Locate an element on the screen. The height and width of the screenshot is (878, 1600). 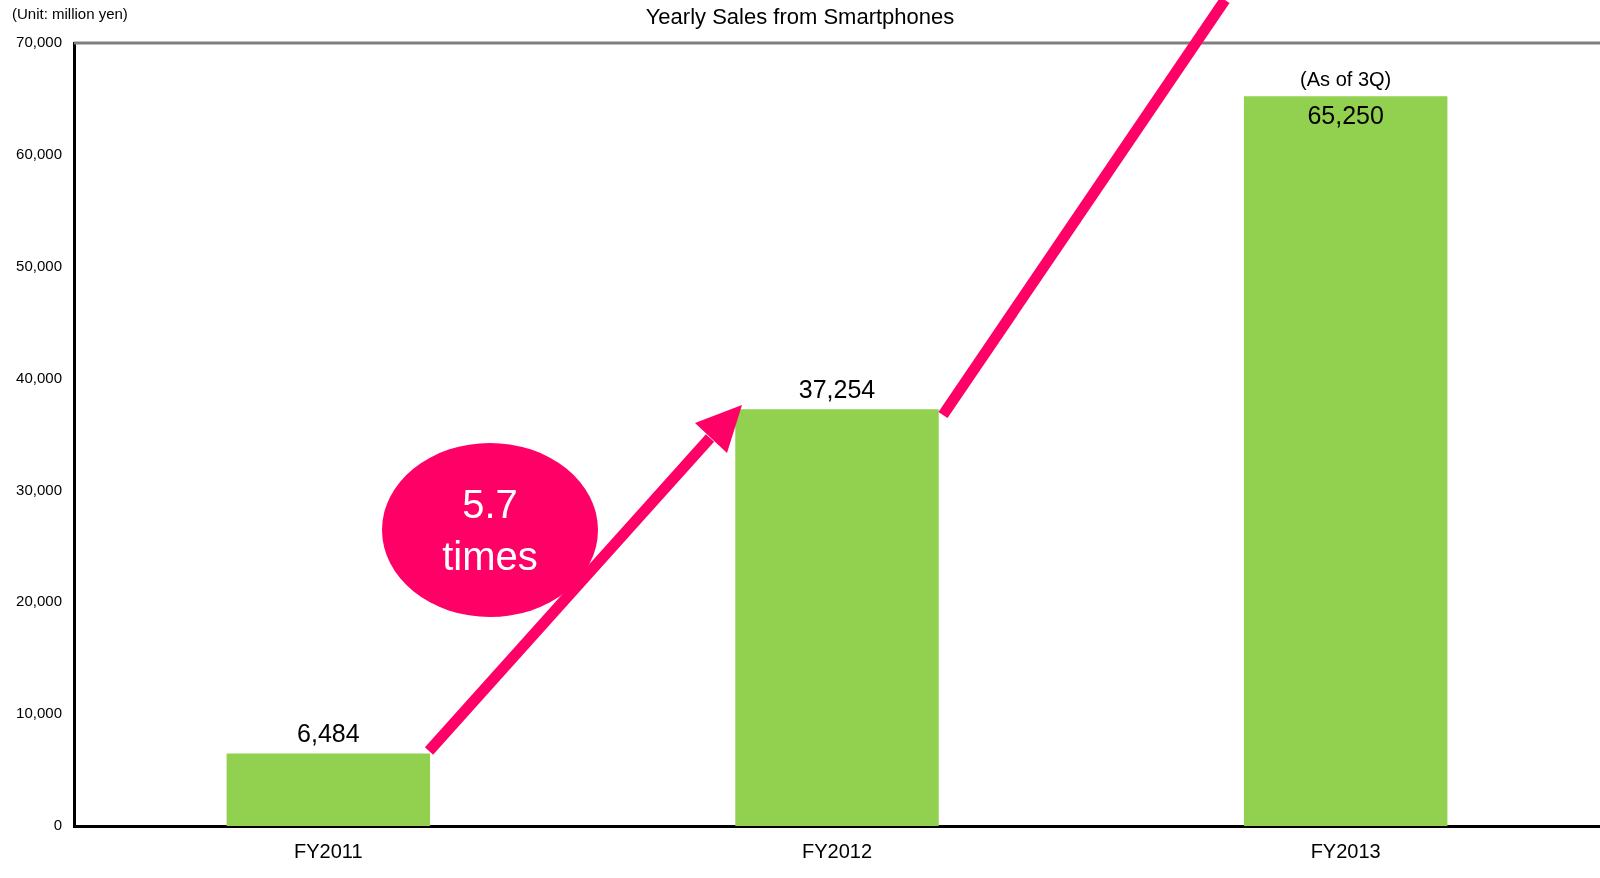
x-tick-label: FY2013 is located at coordinates (1345, 850).